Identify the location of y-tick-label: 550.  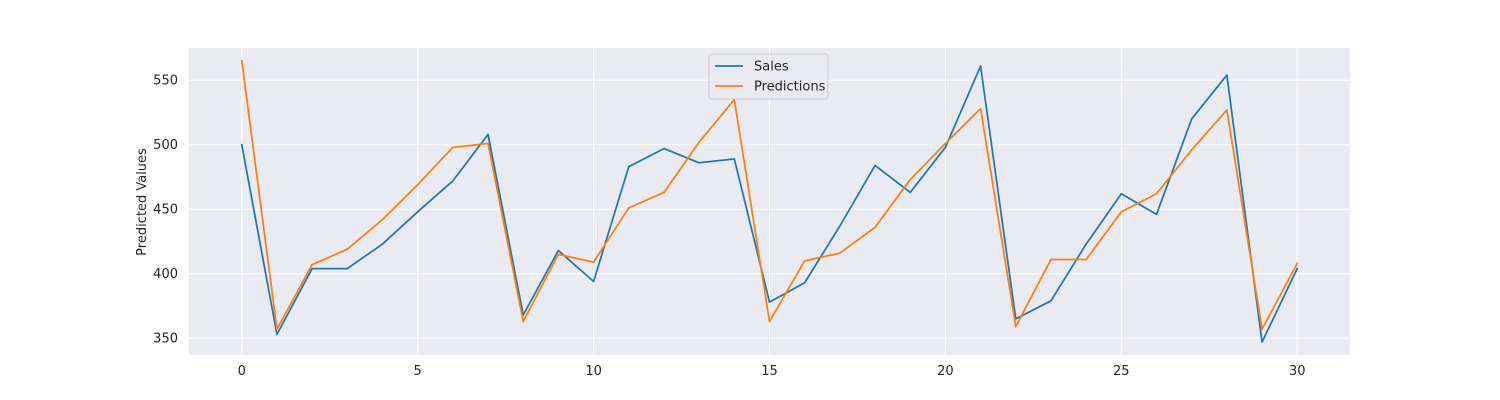
(165, 81).